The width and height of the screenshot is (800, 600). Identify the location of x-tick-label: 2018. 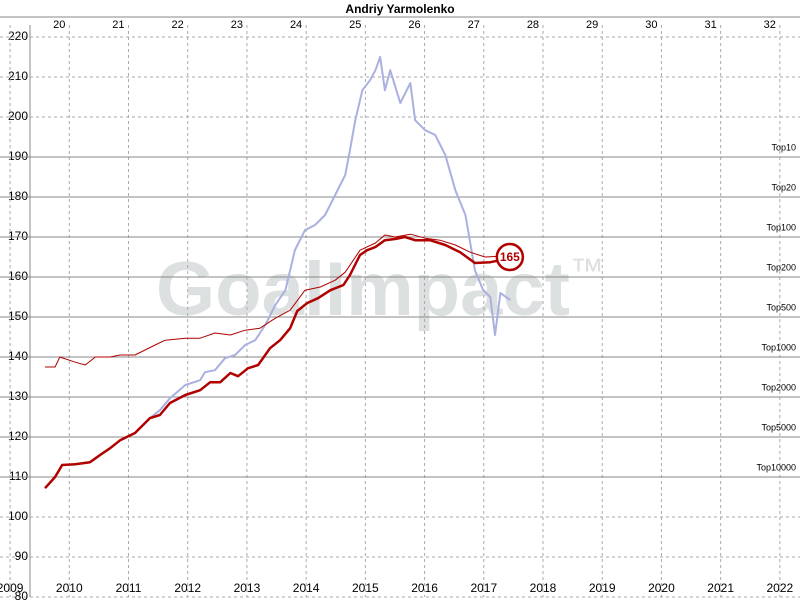
(543, 588).